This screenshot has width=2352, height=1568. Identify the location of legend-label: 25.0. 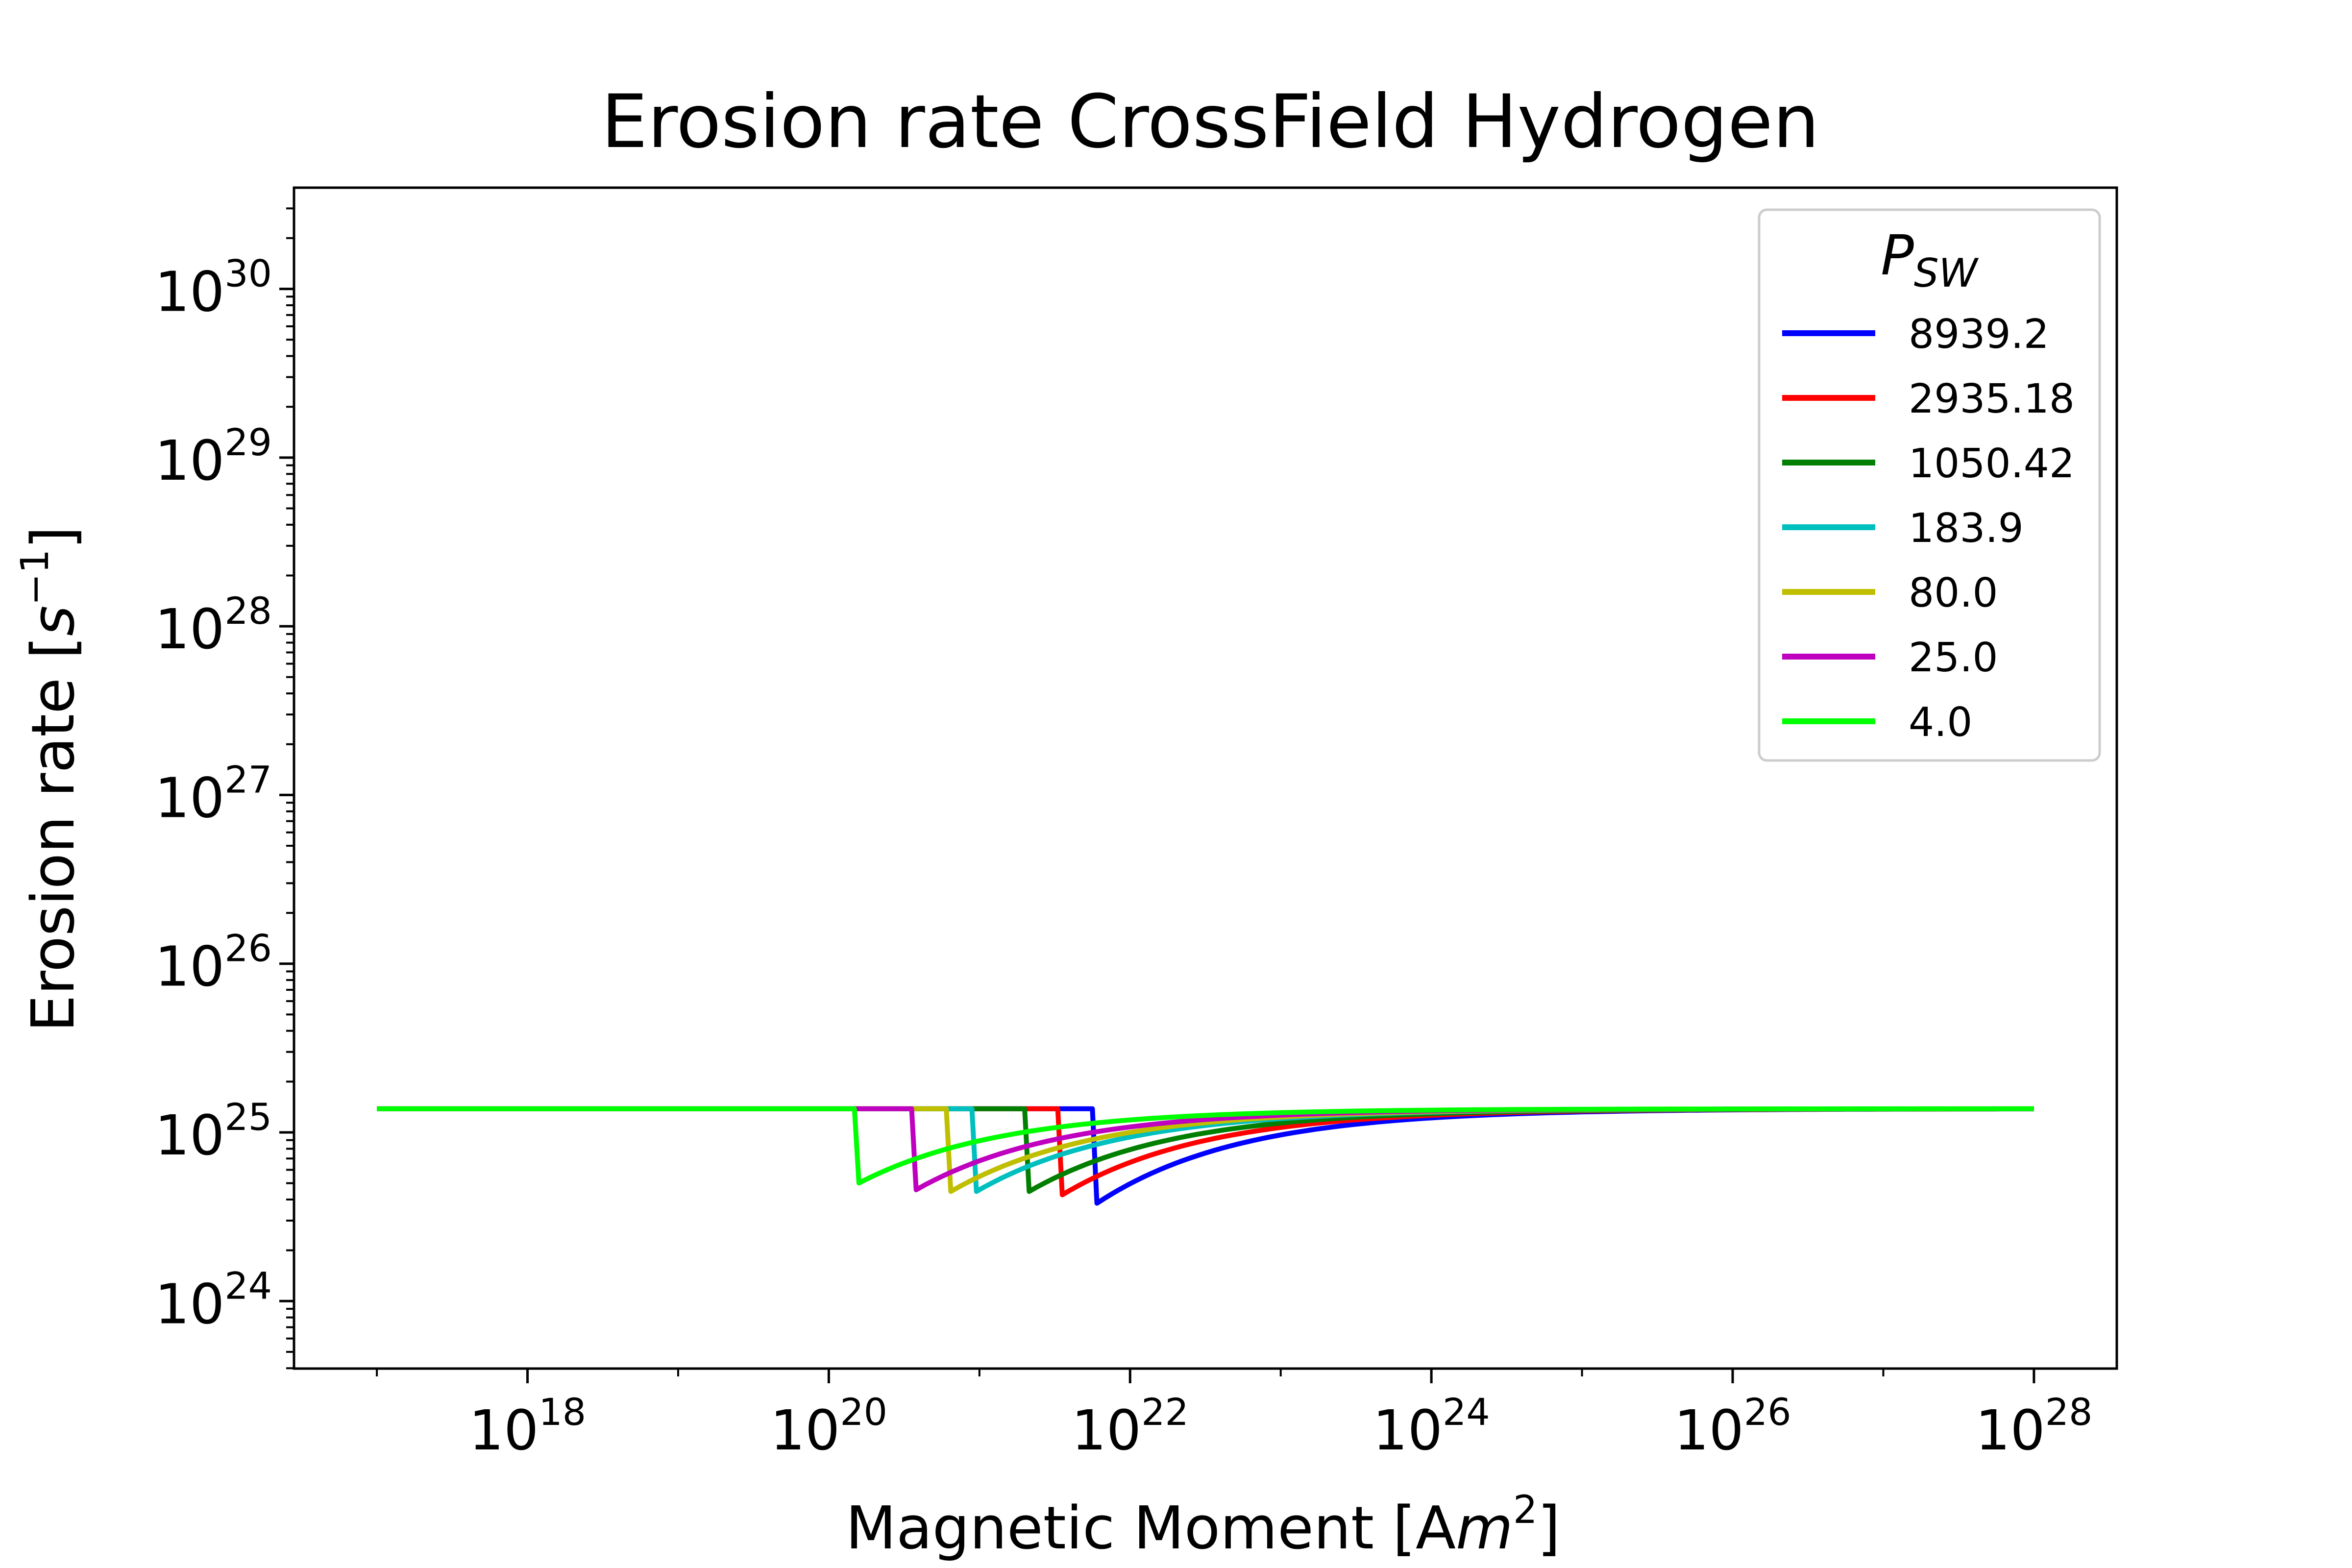
(1953, 658).